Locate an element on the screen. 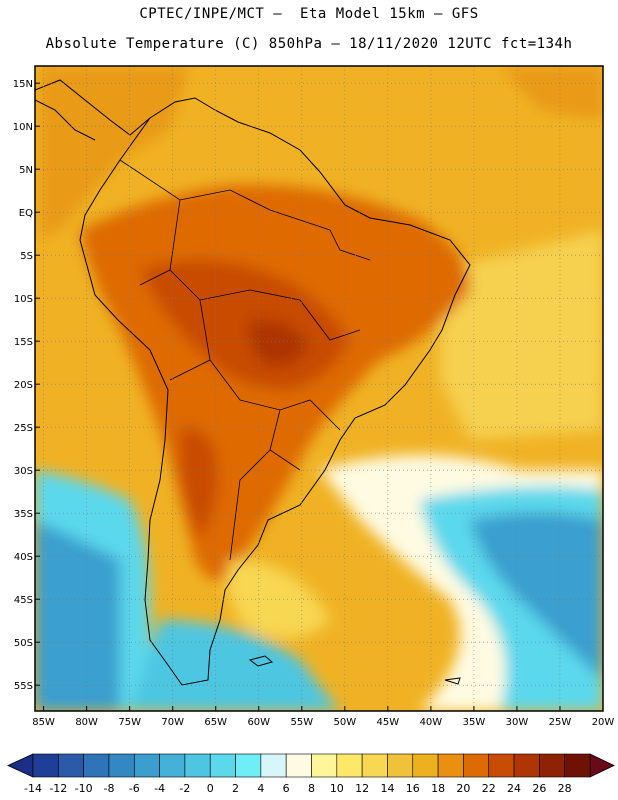  colorbar-label: 28 is located at coordinates (565, 788).